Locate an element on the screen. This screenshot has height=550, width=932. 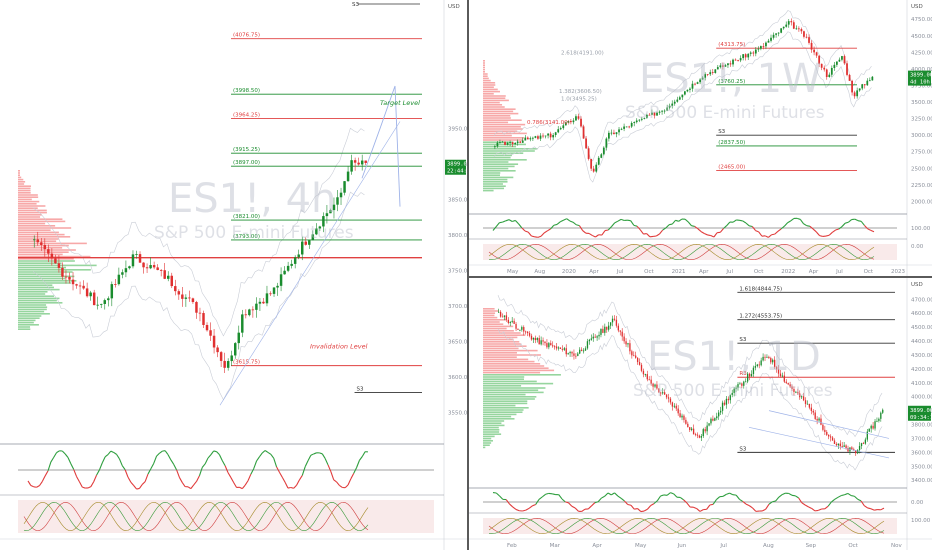
y-tick-label: 3800.00 is located at coordinates (921, 426).